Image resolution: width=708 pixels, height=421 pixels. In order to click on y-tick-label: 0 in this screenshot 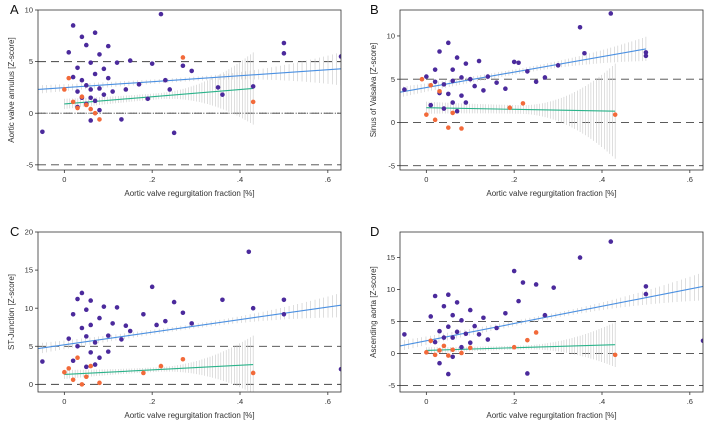, I will do `click(393, 122)`.